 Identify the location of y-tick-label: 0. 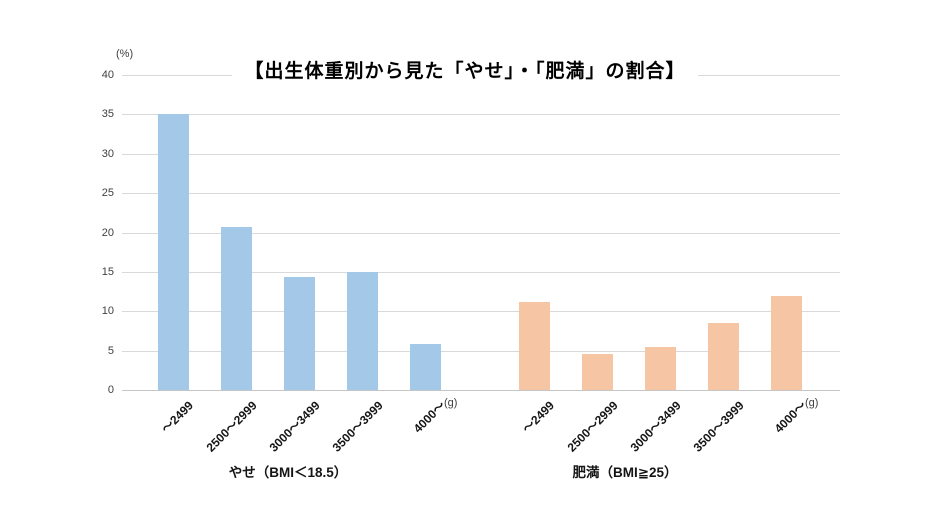
(110, 390).